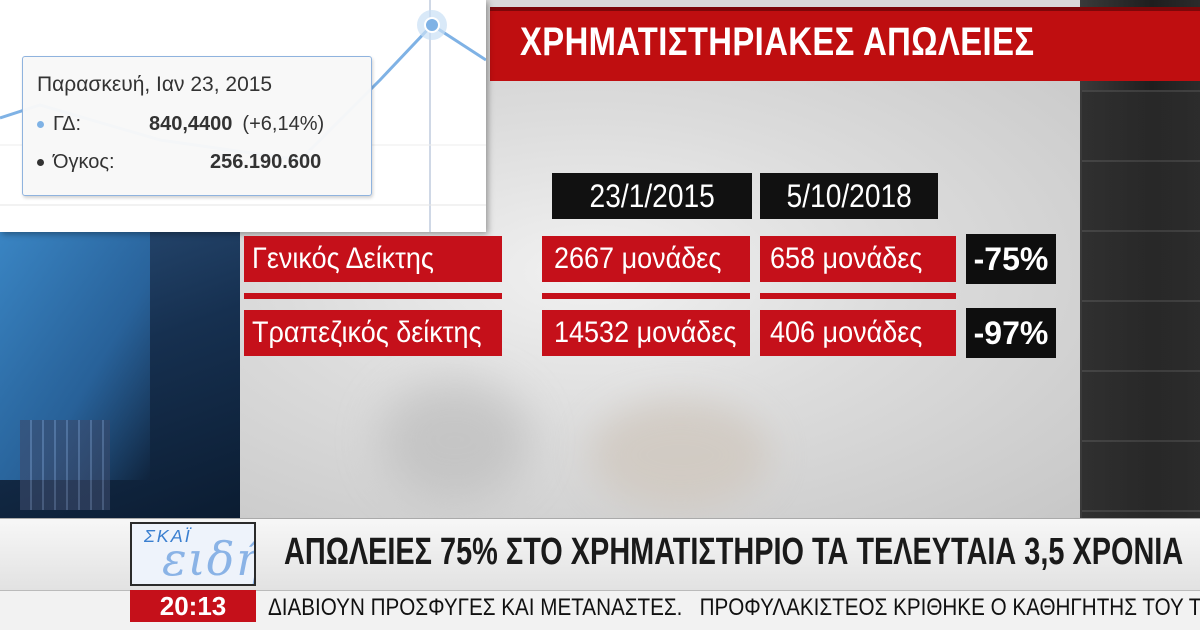 The width and height of the screenshot is (1200, 630). I want to click on change-badge-bank: -97%, so click(1011, 333).